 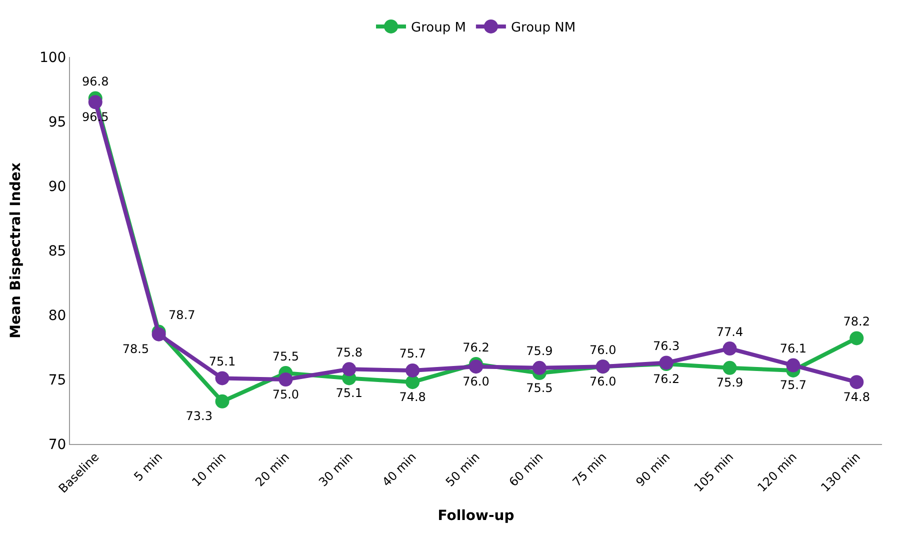 What do you see at coordinates (653, 470) in the screenshot?
I see `x-tick-label: 90 min` at bounding box center [653, 470].